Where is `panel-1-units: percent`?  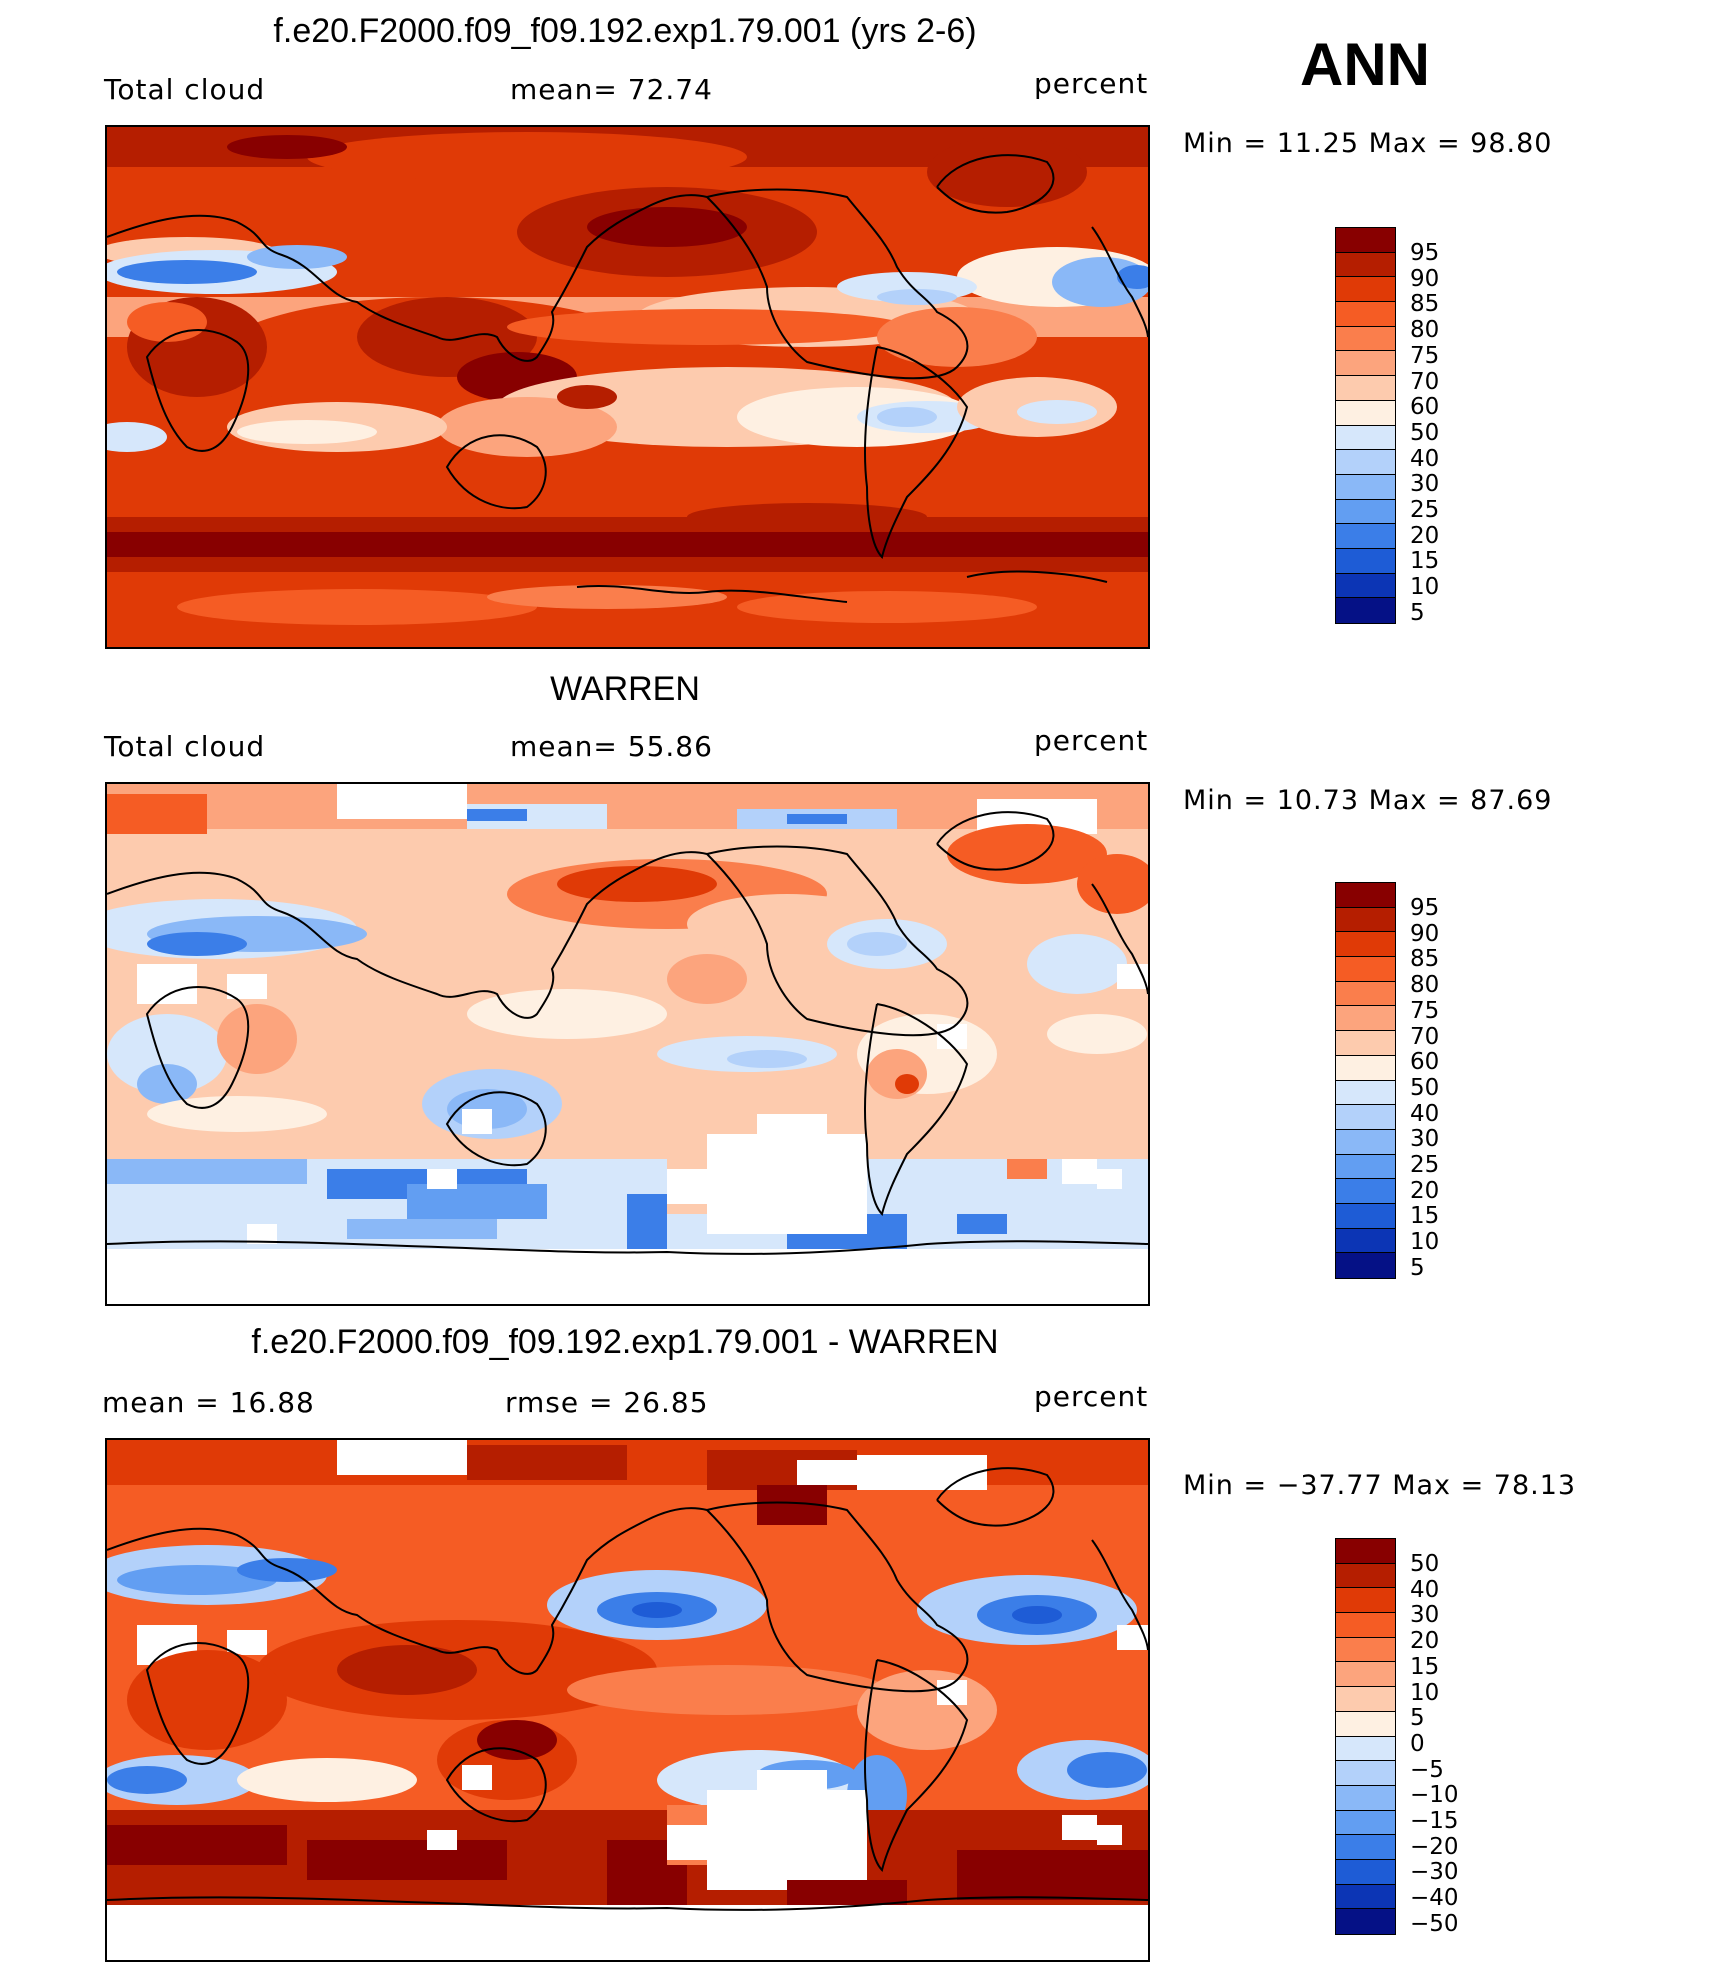 panel-1-units: percent is located at coordinates (1091, 83).